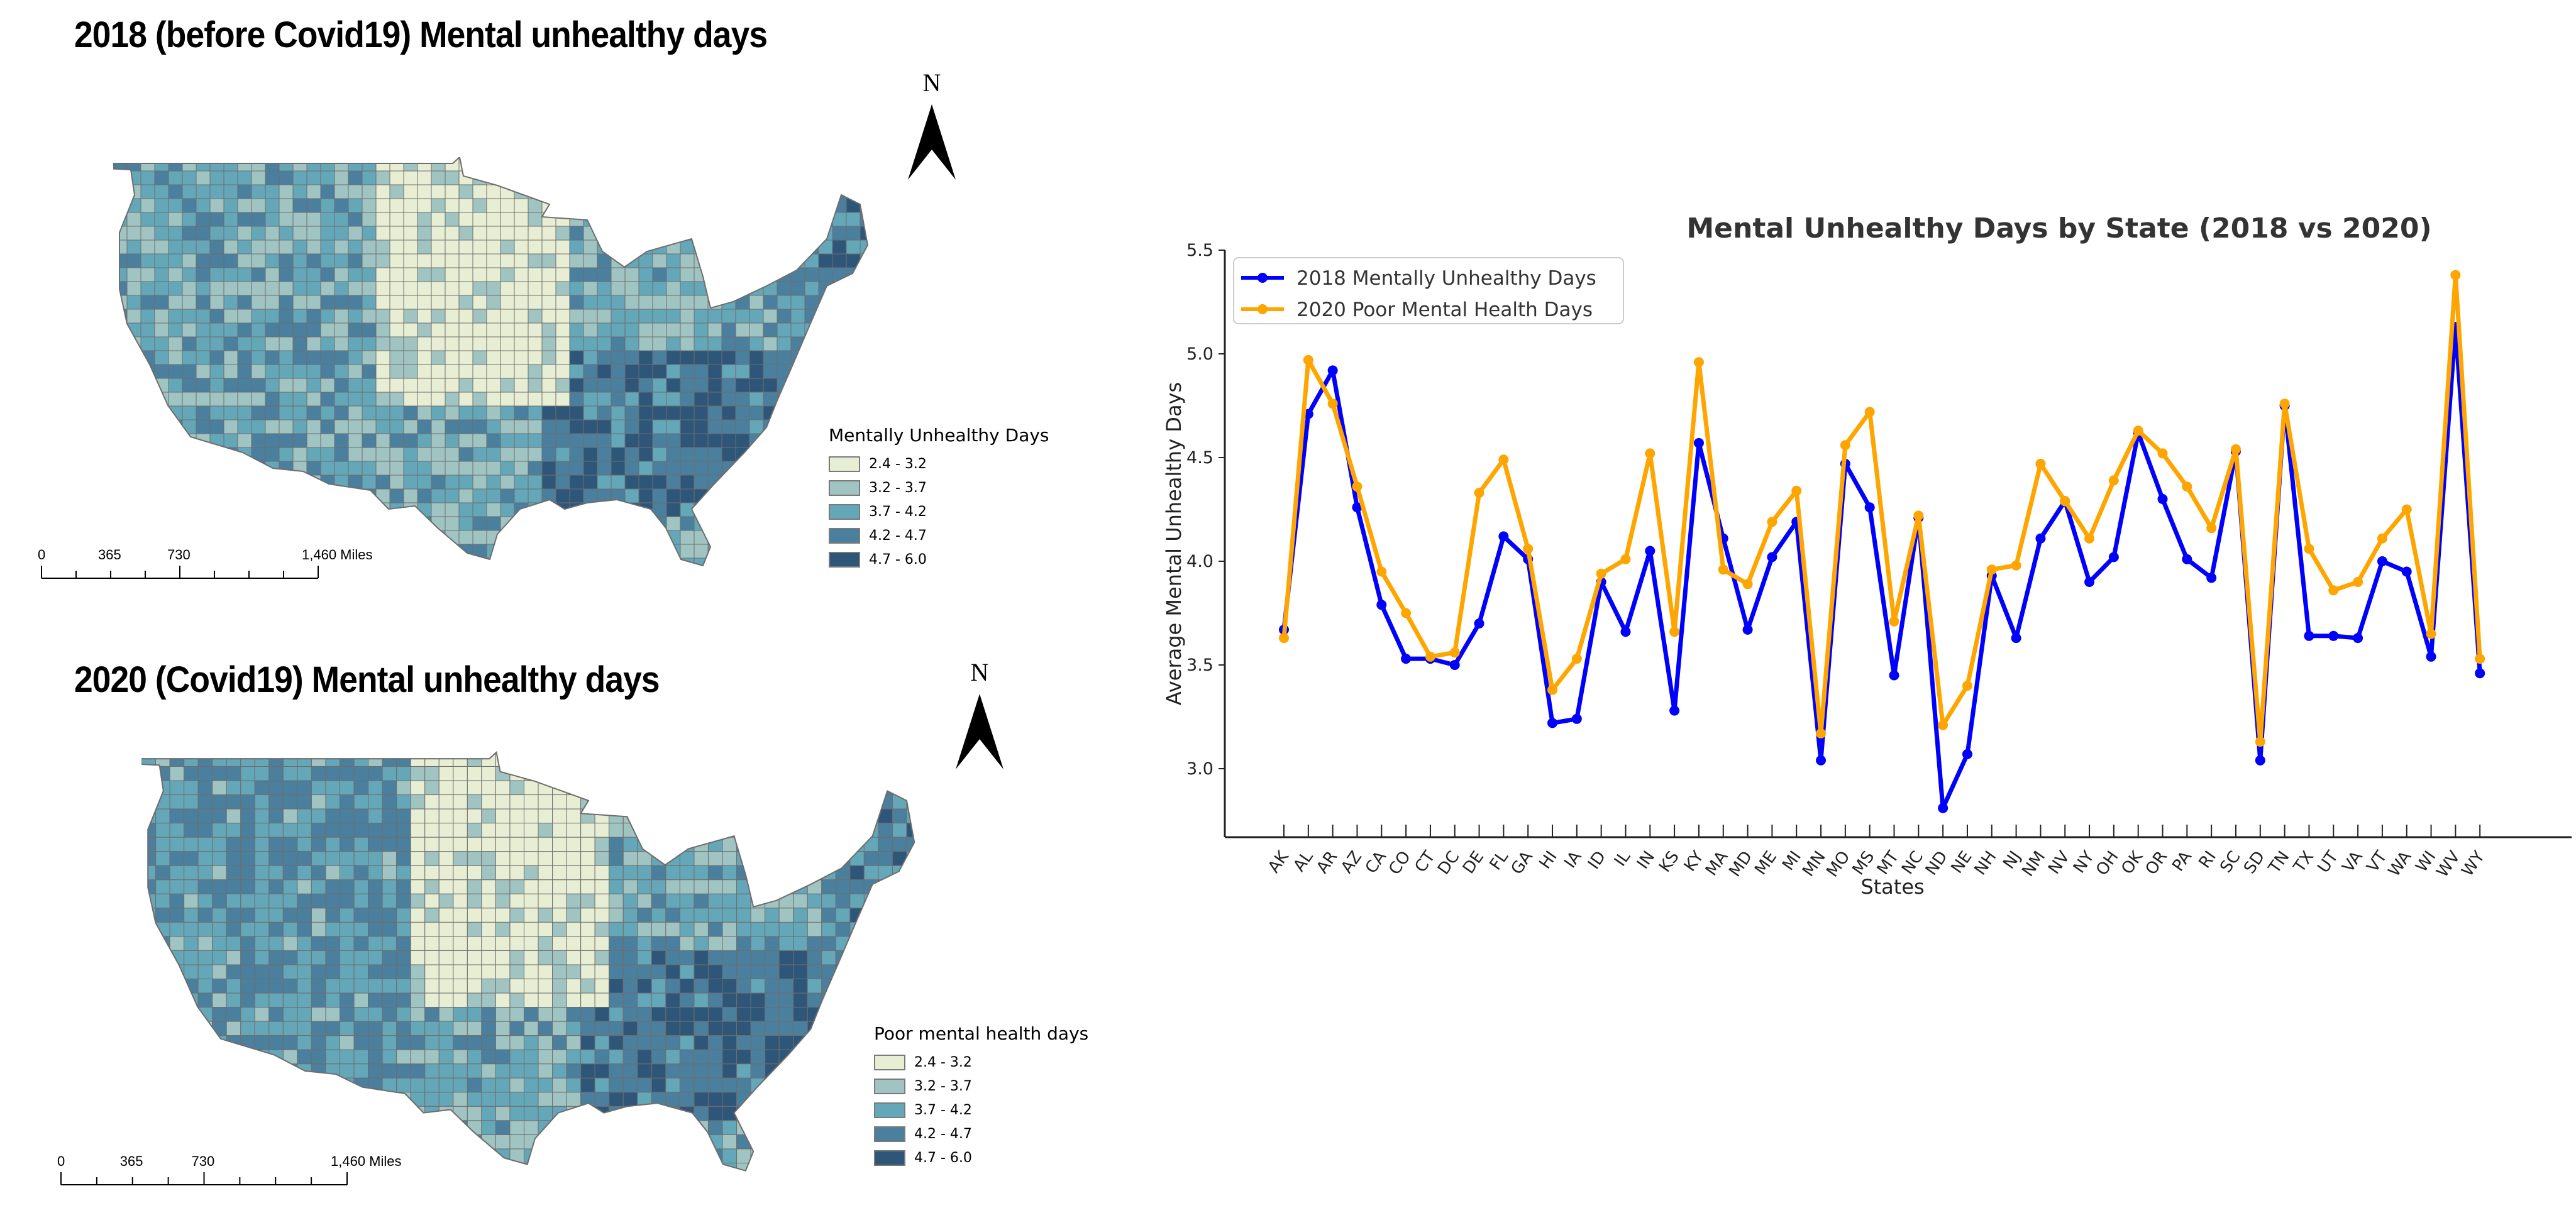 The image size is (2576, 1208). What do you see at coordinates (1552, 690) in the screenshot?
I see `data-point-2020-HI` at bounding box center [1552, 690].